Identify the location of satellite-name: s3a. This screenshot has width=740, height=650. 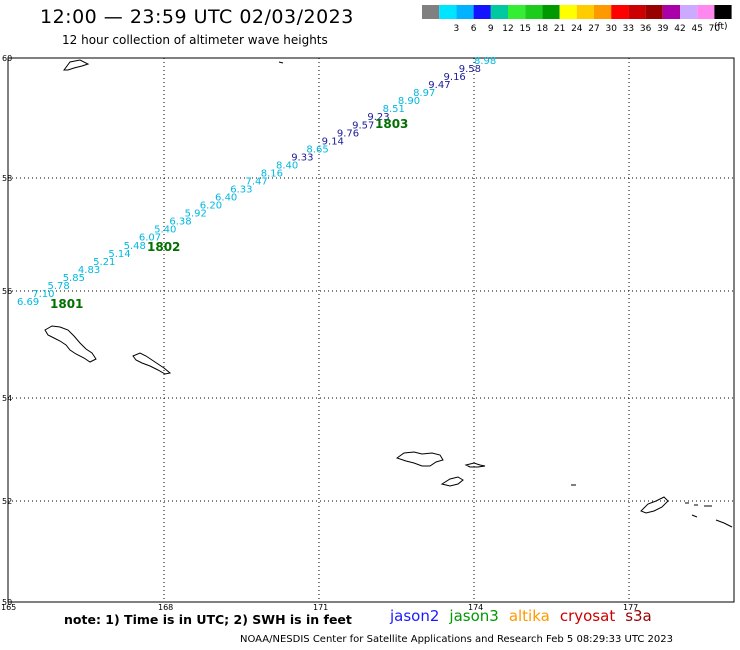
(638, 616).